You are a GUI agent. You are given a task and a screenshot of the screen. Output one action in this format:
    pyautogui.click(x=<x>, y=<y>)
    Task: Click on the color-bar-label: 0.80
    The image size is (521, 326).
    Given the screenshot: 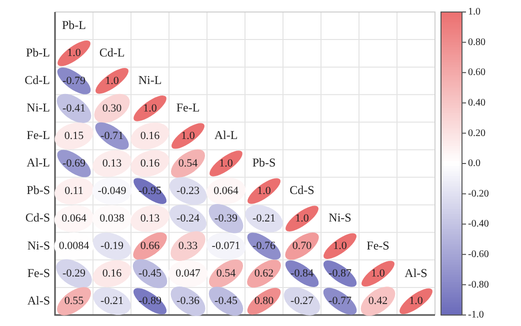 What is the action you would take?
    pyautogui.click(x=477, y=42)
    